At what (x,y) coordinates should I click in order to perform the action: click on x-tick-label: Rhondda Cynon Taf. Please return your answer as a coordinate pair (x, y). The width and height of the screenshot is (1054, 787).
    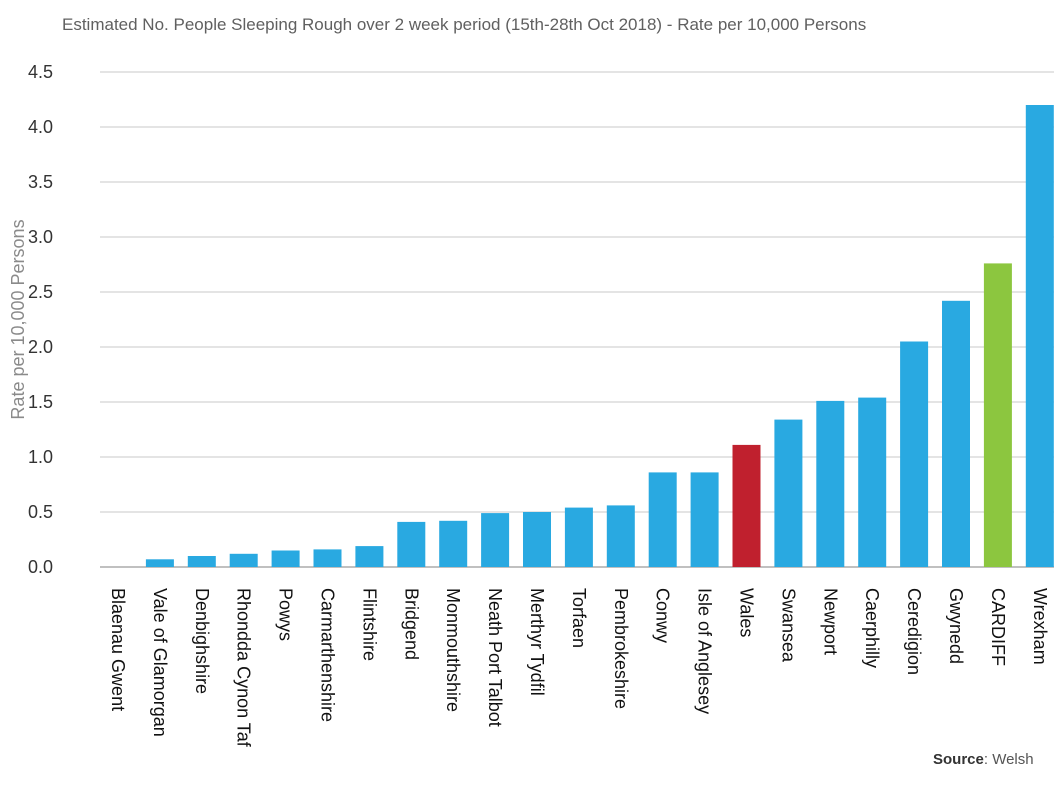
    Looking at the image, I should click on (244, 668).